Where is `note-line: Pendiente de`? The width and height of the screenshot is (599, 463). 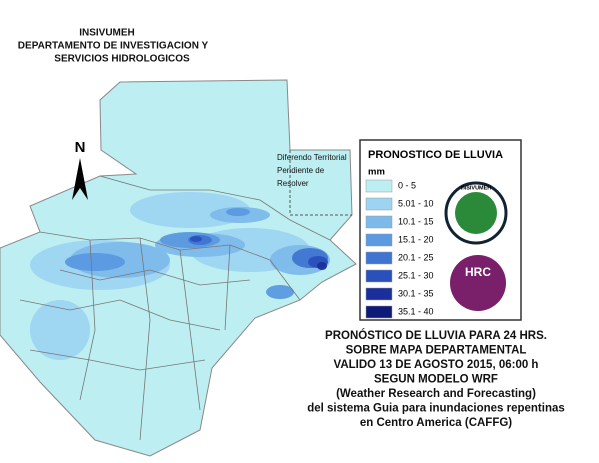
note-line: Pendiente de is located at coordinates (301, 170).